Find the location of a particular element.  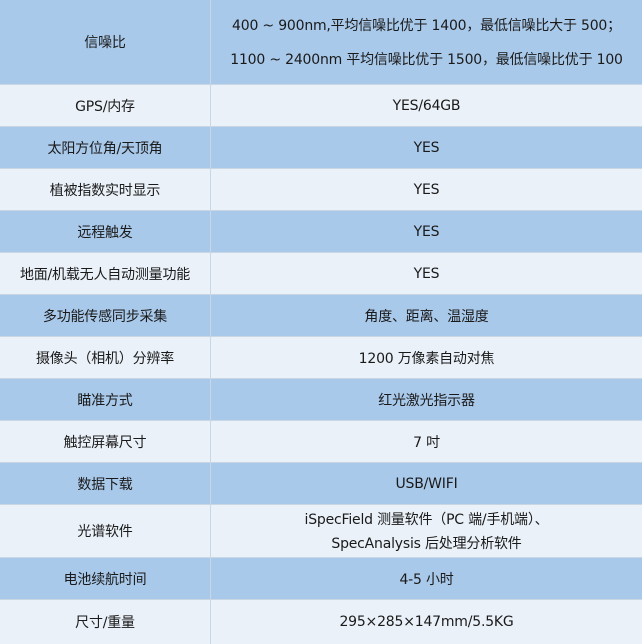

cell-text: GPS/内存 is located at coordinates (105, 106).